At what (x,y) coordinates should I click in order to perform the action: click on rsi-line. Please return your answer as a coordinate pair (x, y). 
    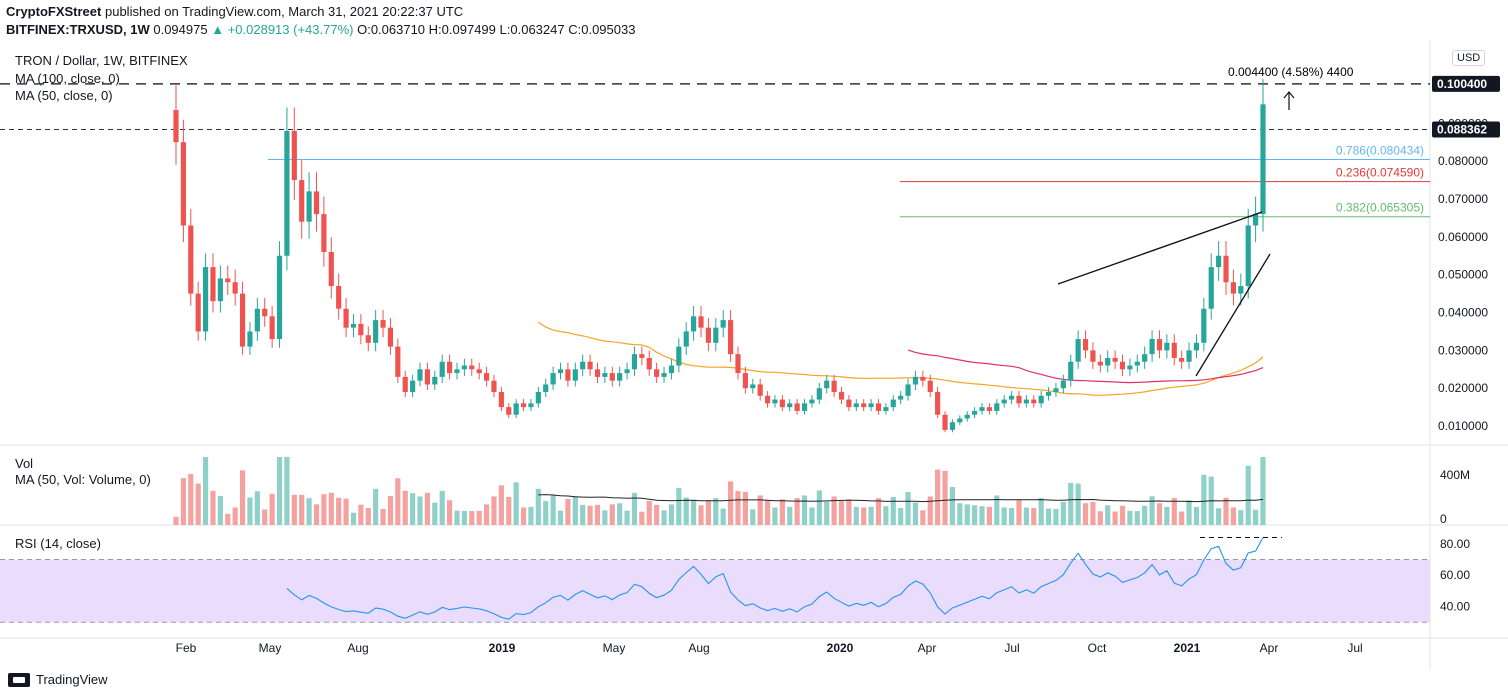
    Looking at the image, I should click on (775, 578).